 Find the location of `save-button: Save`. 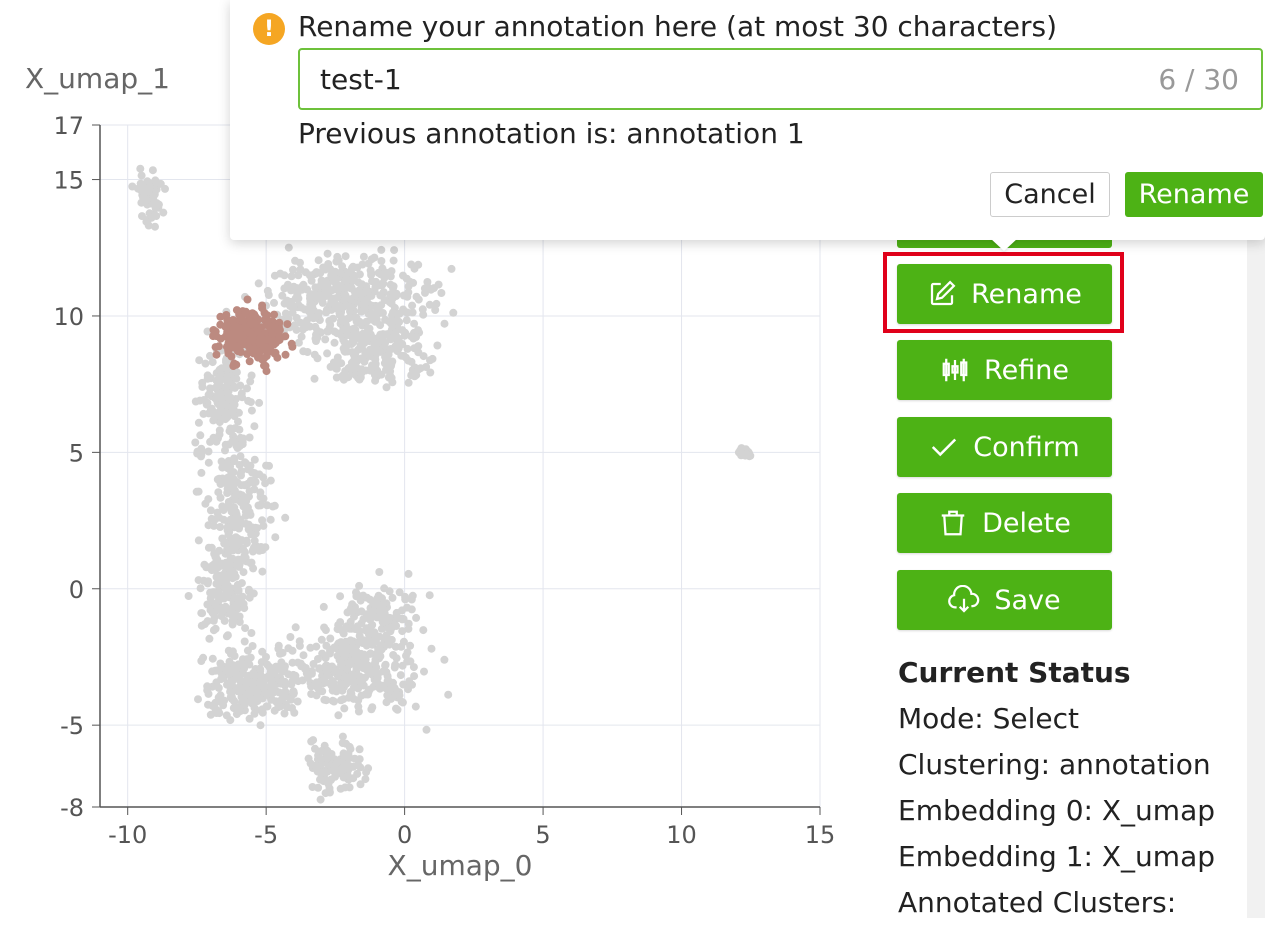

save-button: Save is located at coordinates (1004, 600).